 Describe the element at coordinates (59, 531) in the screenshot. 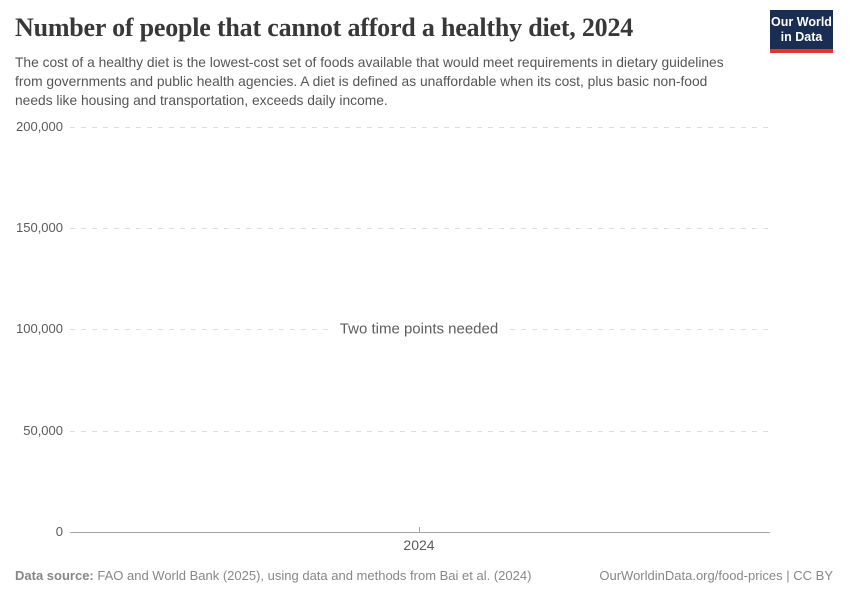

I see `y-tick-label: 0` at that location.